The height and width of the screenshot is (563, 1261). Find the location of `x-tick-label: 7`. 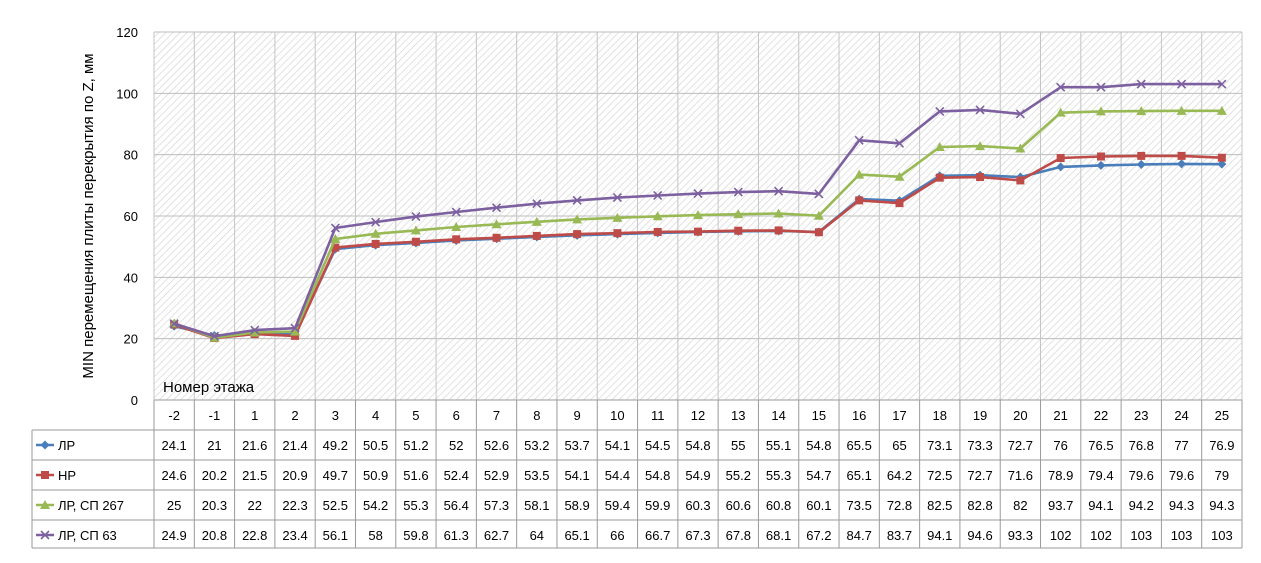

x-tick-label: 7 is located at coordinates (496, 415).